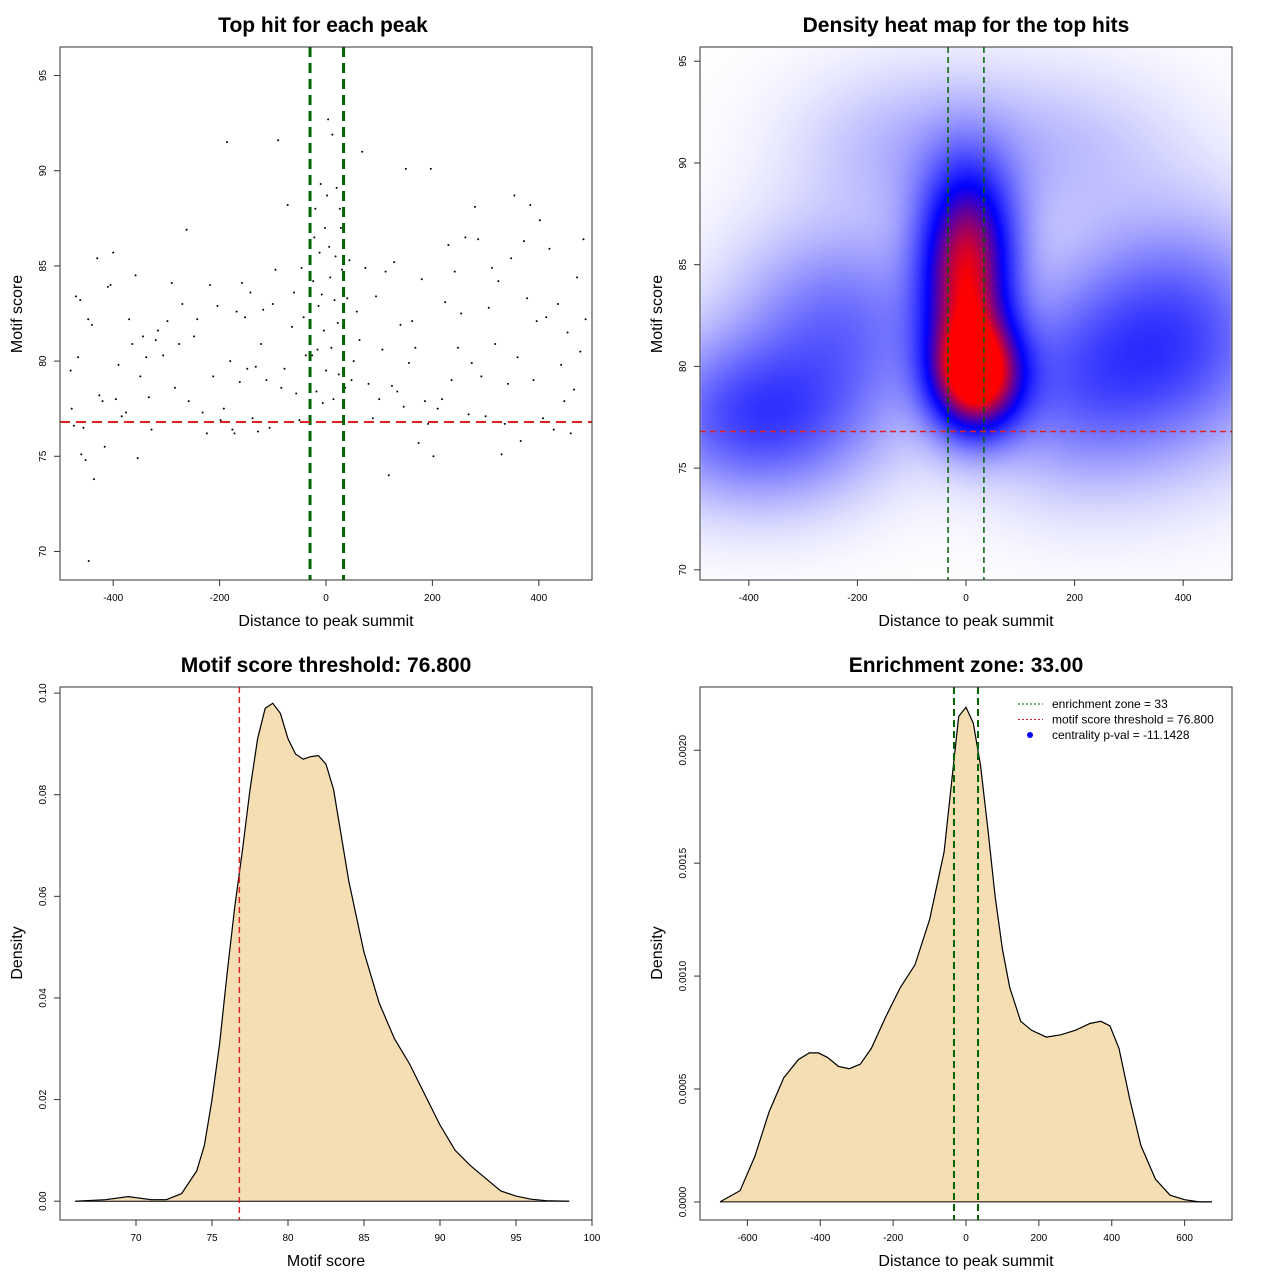 The image size is (1280, 1280). I want to click on density-fill, so click(966, 954).